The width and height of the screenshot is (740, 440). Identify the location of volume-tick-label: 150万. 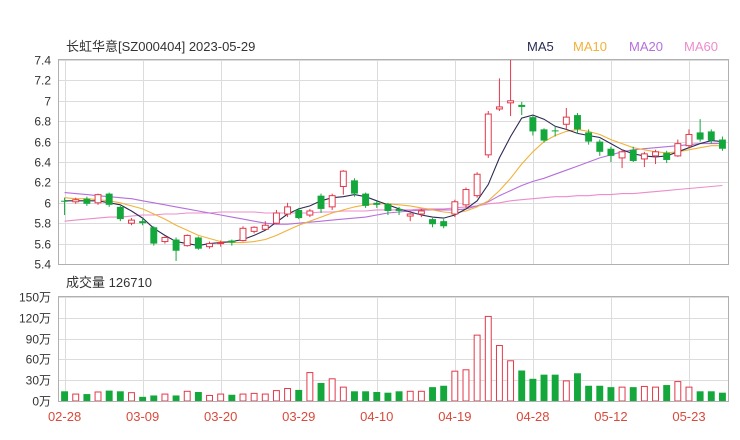
(35, 298).